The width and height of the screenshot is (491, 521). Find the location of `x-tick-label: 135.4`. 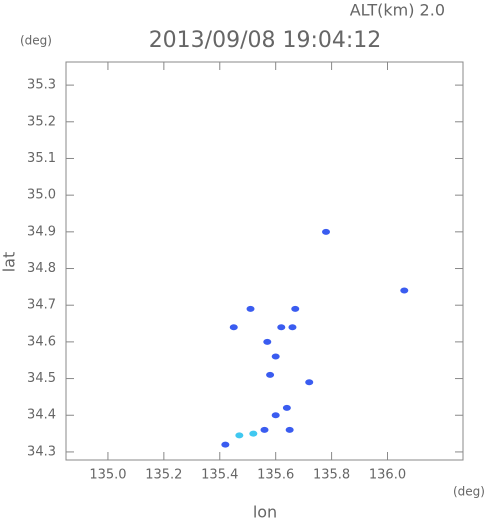

x-tick-label: 135.4 is located at coordinates (219, 475).